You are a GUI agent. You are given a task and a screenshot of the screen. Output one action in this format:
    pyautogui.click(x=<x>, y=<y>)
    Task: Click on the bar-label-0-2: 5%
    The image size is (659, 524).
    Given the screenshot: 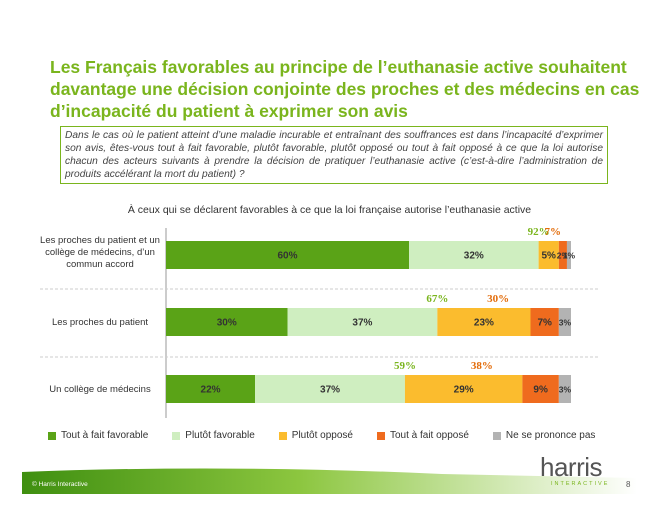 What is the action you would take?
    pyautogui.click(x=548, y=256)
    